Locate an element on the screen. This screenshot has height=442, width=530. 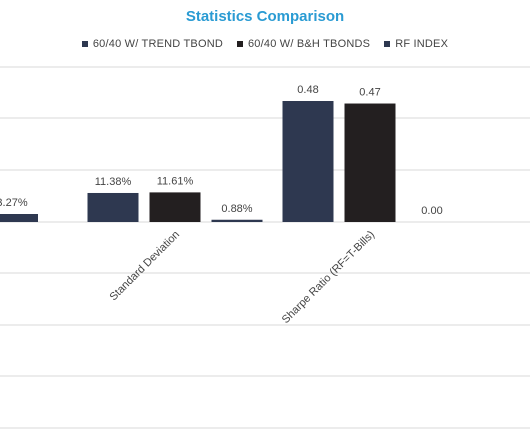
legend-label-rf-index: RF INDEX is located at coordinates (422, 44).